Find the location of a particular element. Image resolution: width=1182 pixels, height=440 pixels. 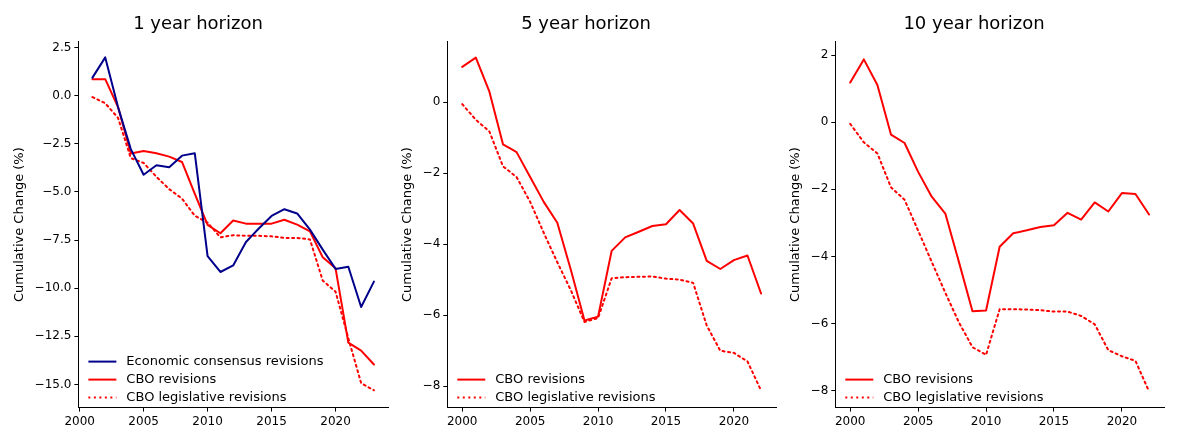

chart-title: 10 year horizon is located at coordinates (974, 23).